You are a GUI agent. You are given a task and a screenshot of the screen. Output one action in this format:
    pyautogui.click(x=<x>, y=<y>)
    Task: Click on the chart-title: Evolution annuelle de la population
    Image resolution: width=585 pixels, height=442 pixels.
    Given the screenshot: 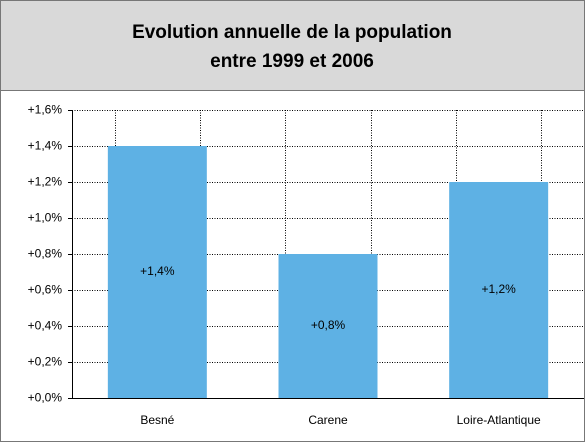 What is the action you would take?
    pyautogui.click(x=292, y=32)
    